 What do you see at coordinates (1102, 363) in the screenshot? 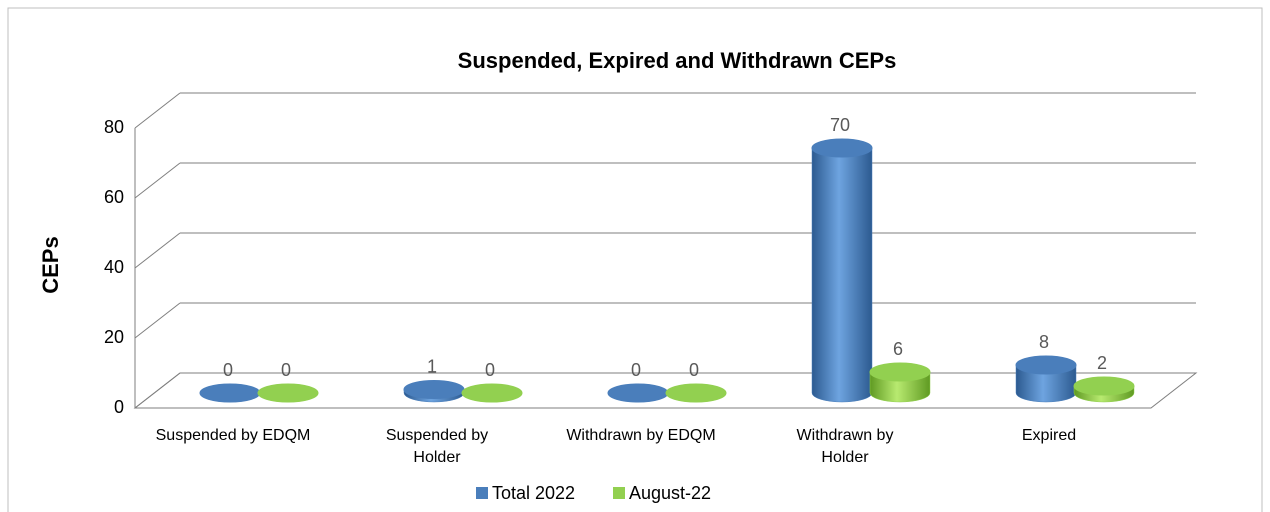
I see `value-label: 2` at bounding box center [1102, 363].